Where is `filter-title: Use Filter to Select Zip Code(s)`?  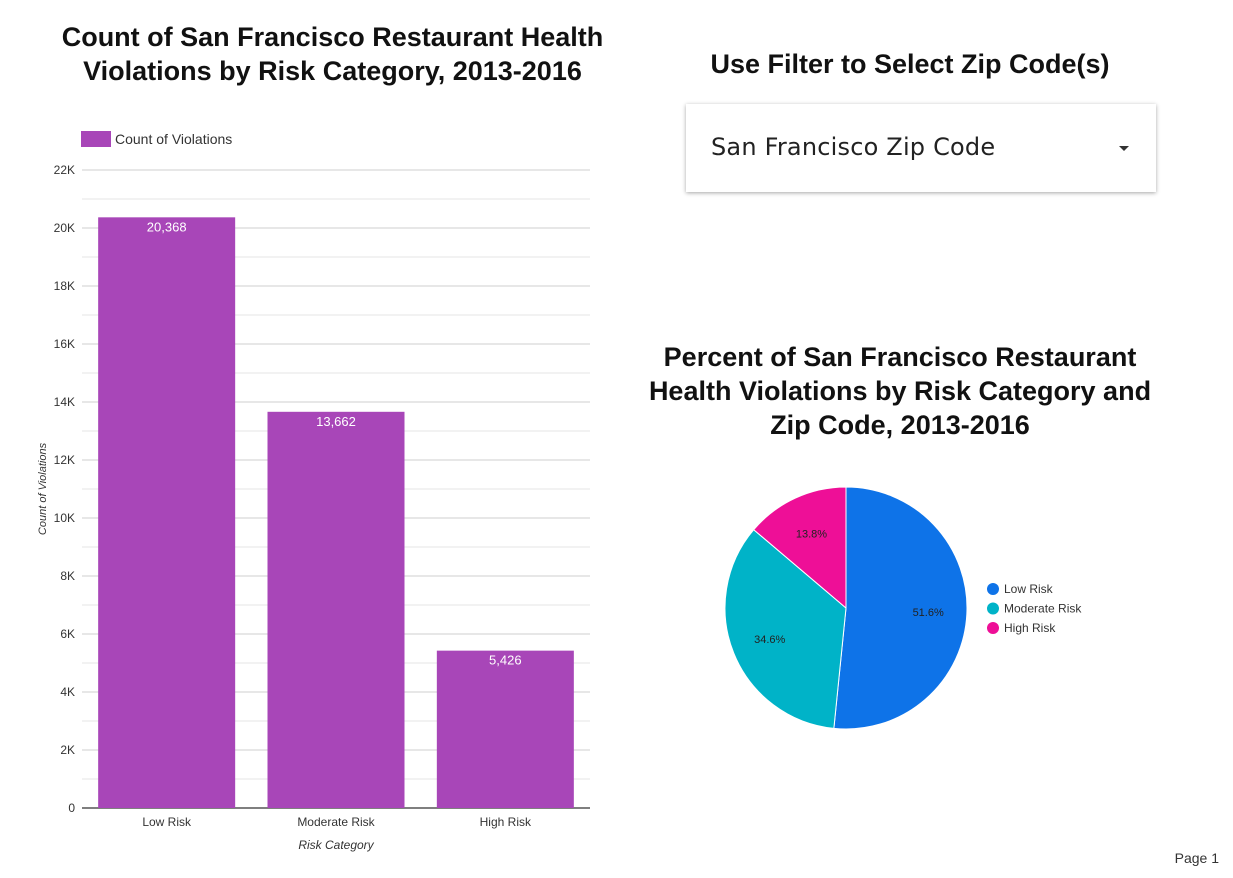
filter-title: Use Filter to Select Zip Code(s) is located at coordinates (910, 64).